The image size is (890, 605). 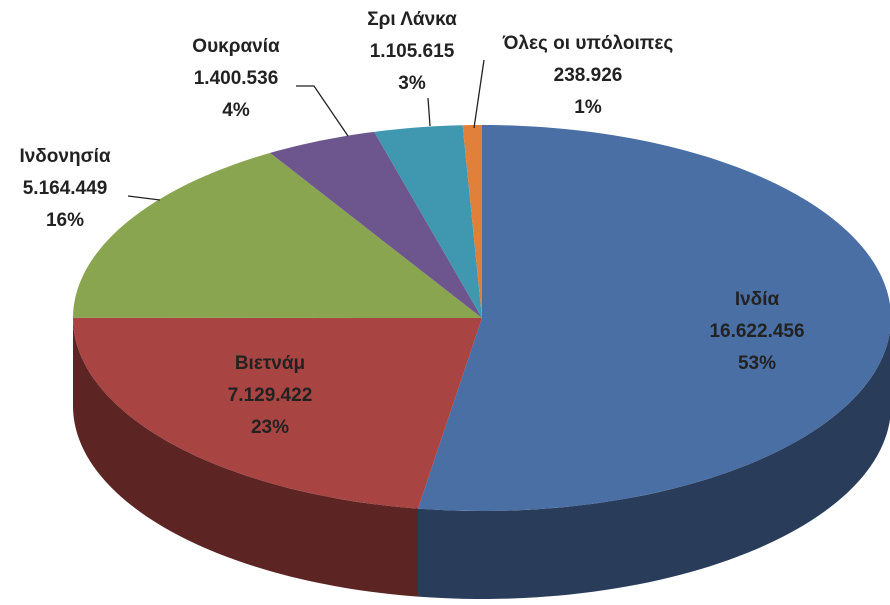 What do you see at coordinates (236, 46) in the screenshot?
I see `slice-label: Ουκρανία` at bounding box center [236, 46].